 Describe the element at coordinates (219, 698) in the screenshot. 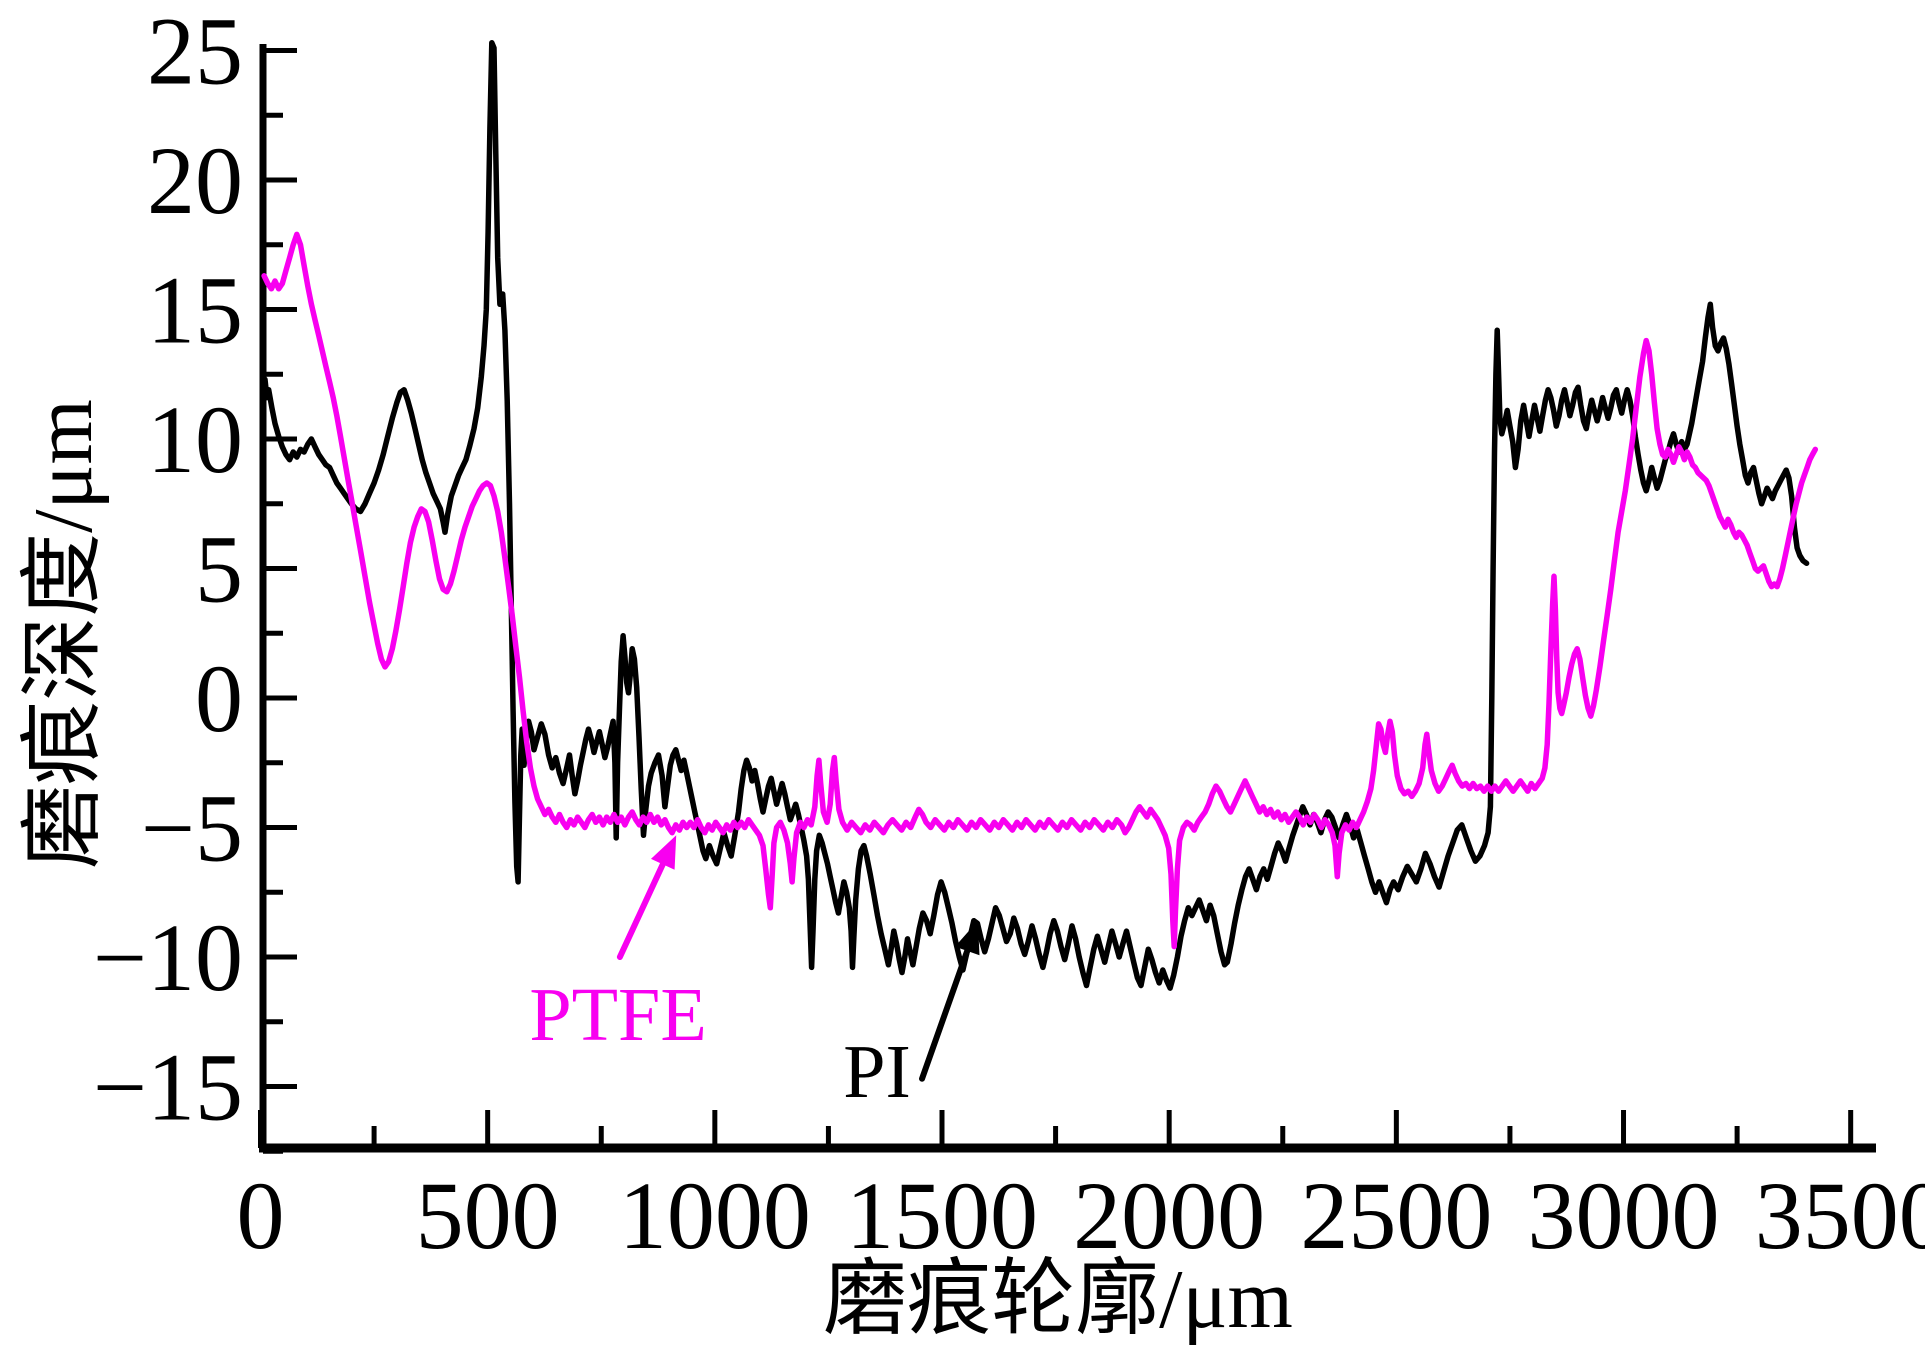

I see `y-tick-label: 0` at that location.